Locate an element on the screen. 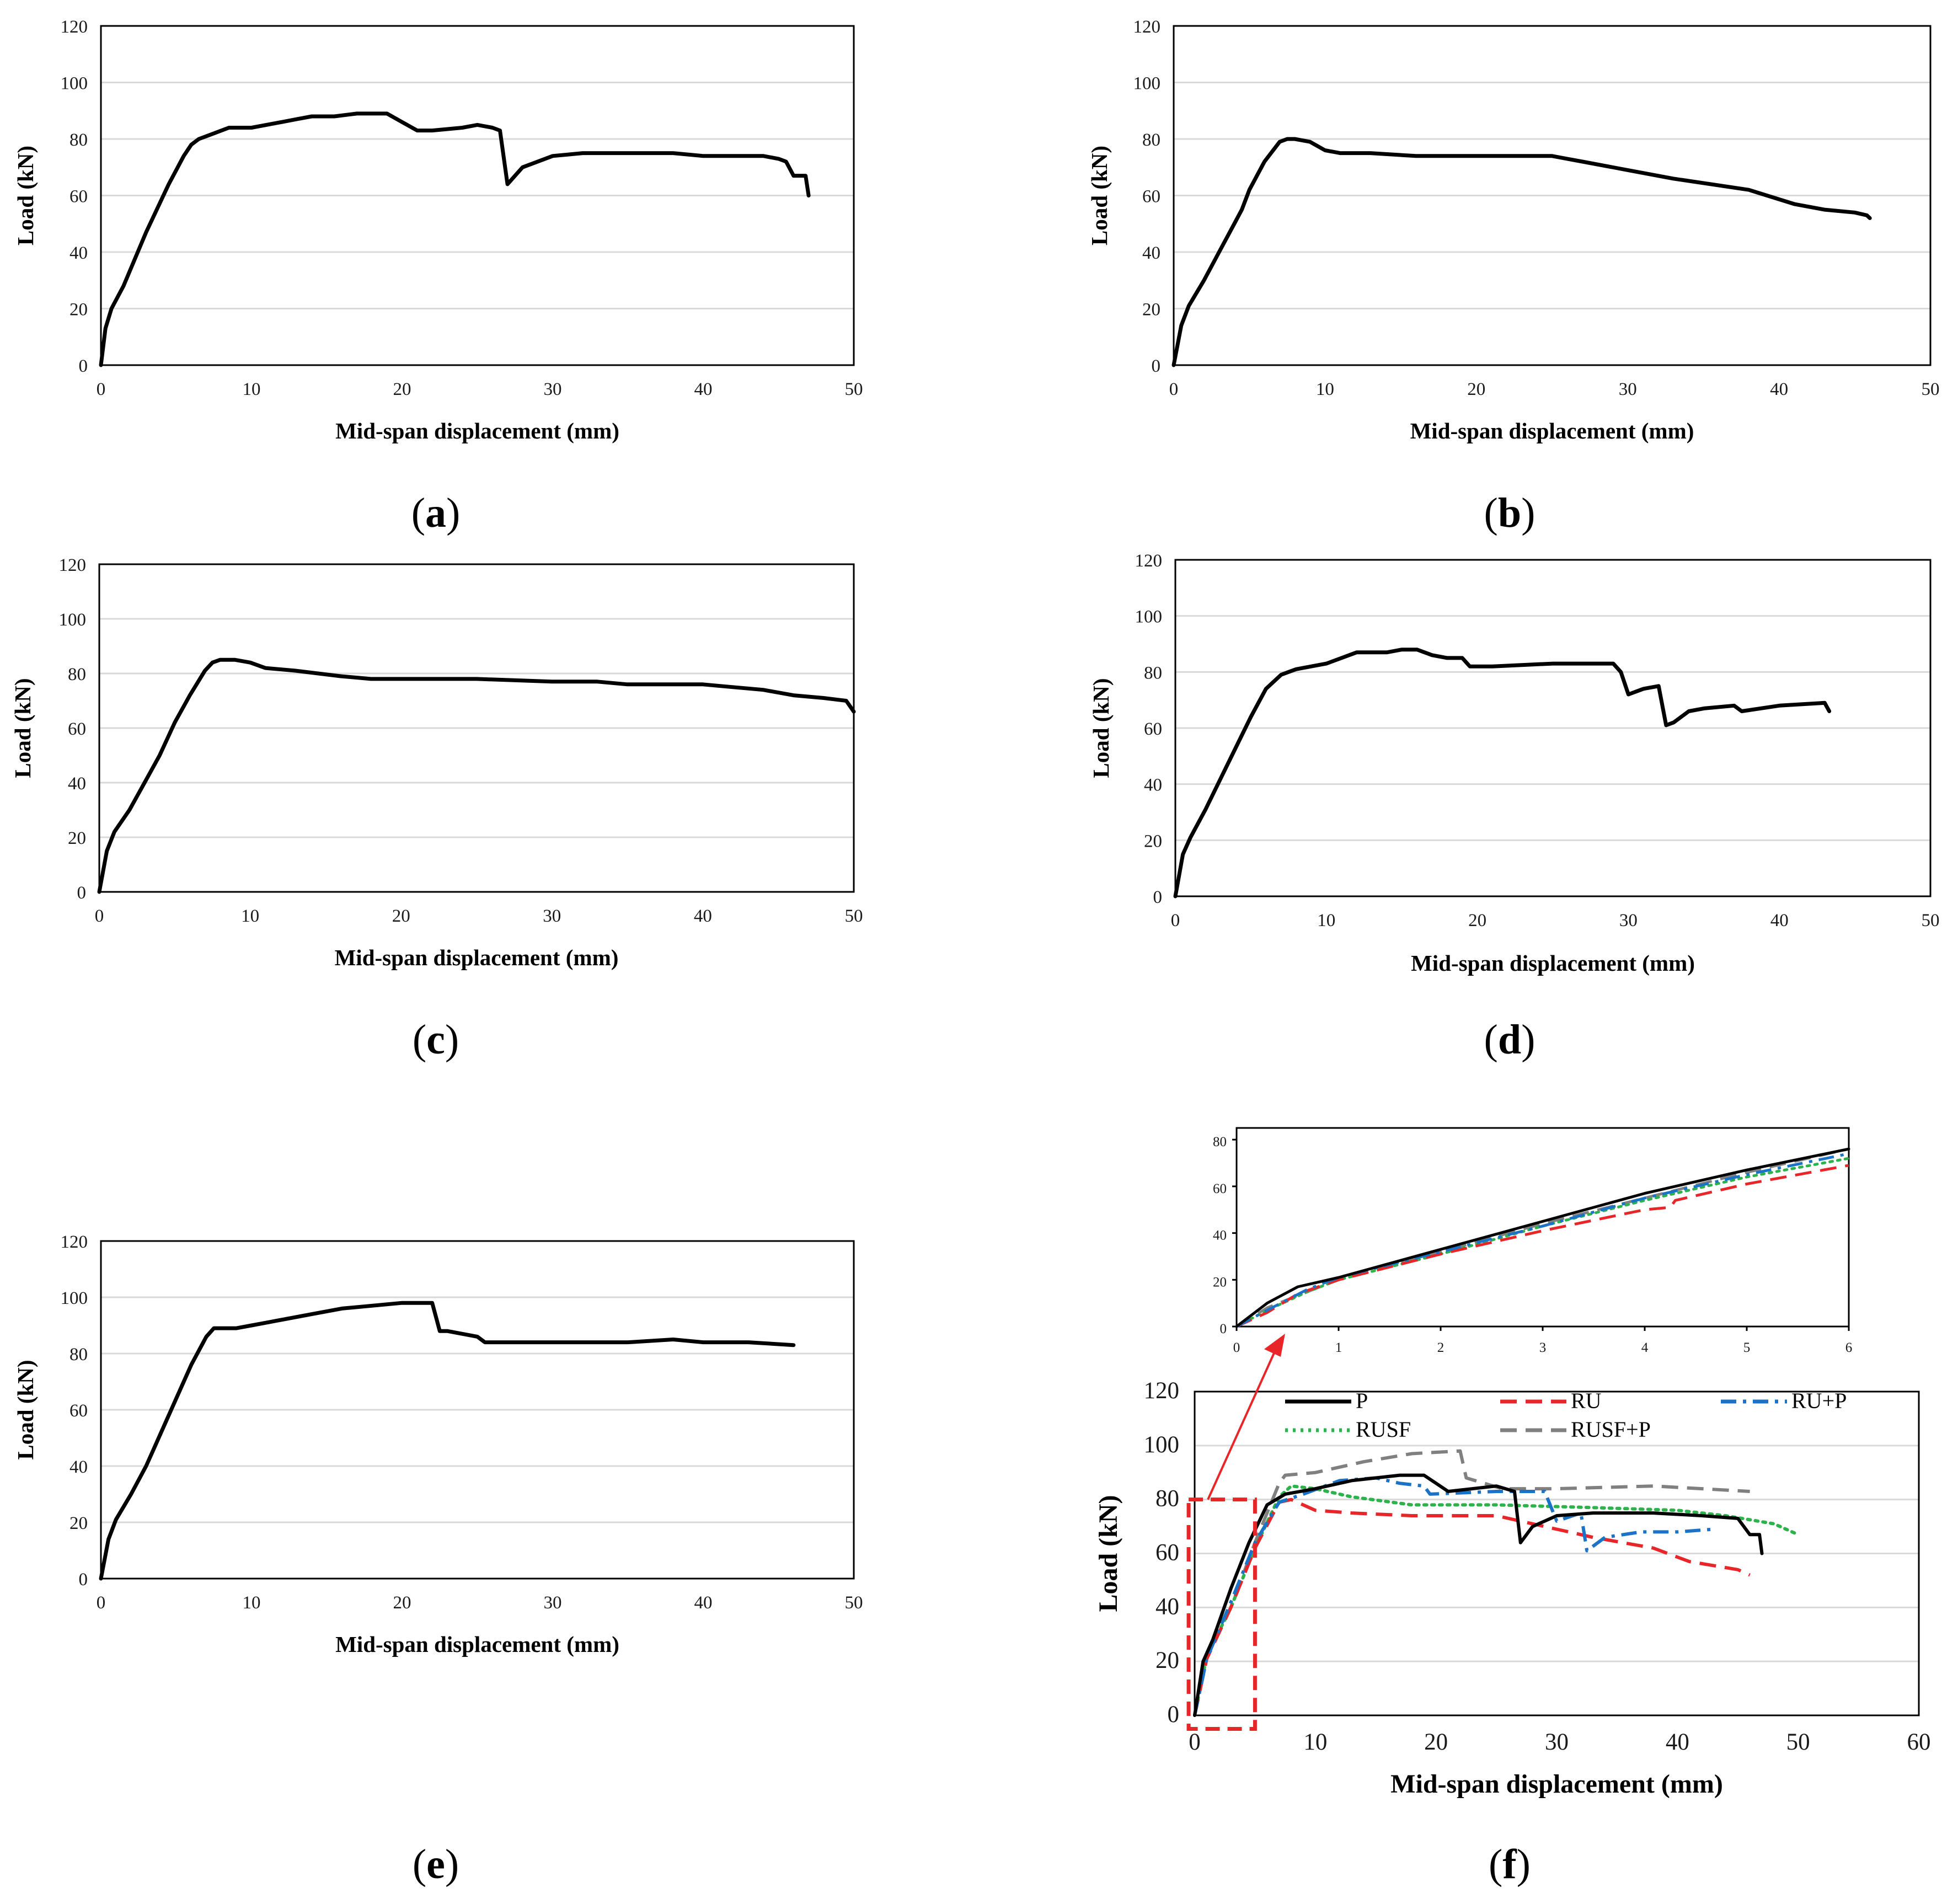 The width and height of the screenshot is (1958, 1904). panel-label: (e) is located at coordinates (436, 1864).